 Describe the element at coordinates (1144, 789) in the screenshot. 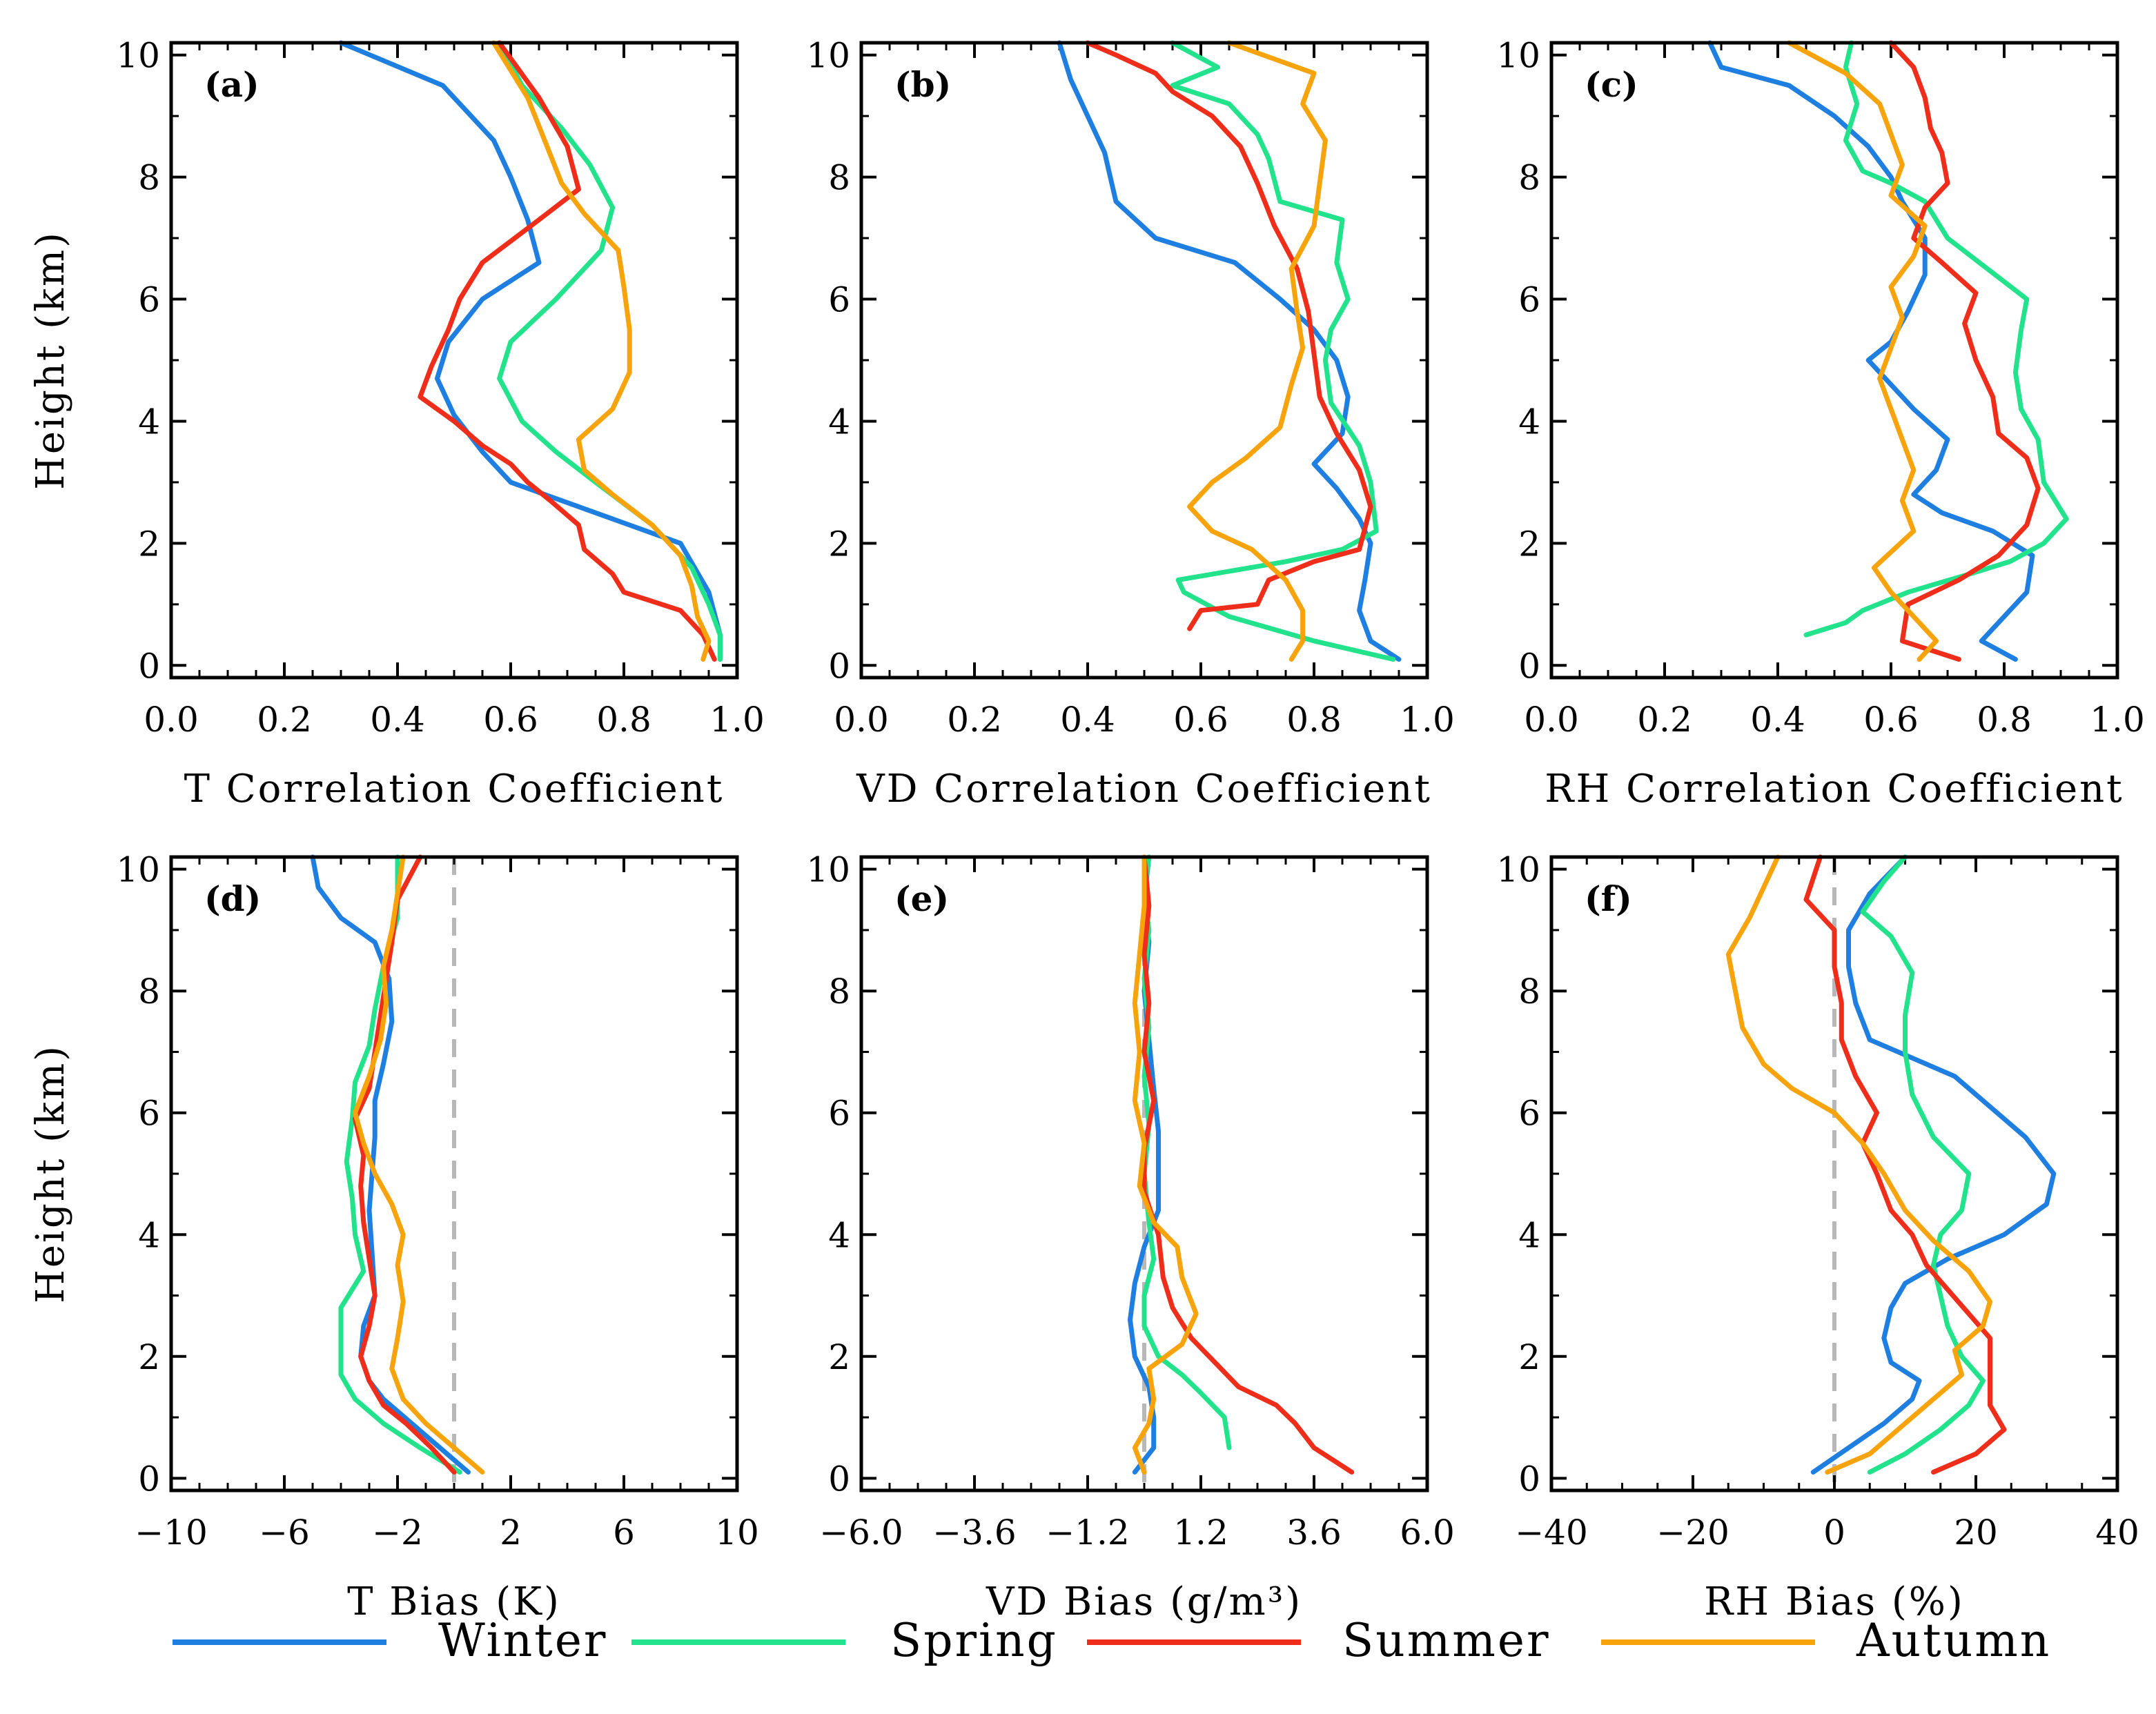

I see `x-axis-title: VD Correlation Coefficient` at that location.